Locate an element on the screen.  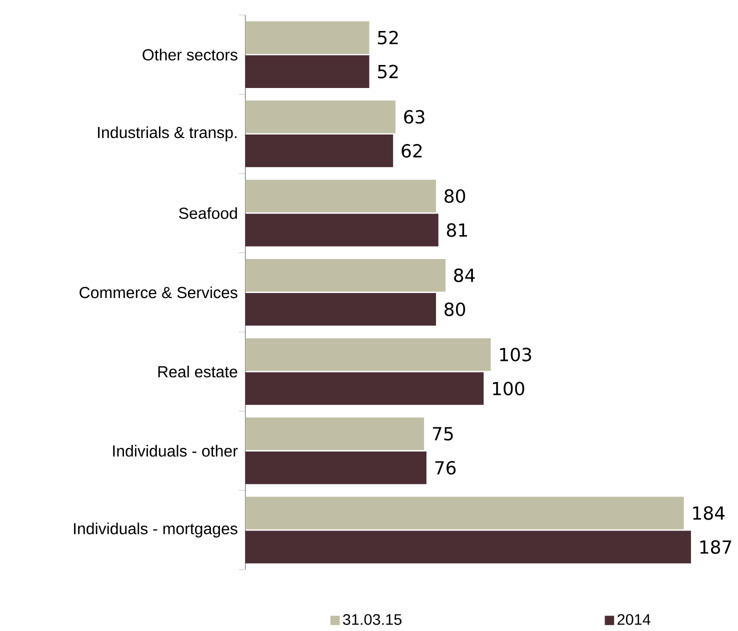
data-label: 76 is located at coordinates (445, 467).